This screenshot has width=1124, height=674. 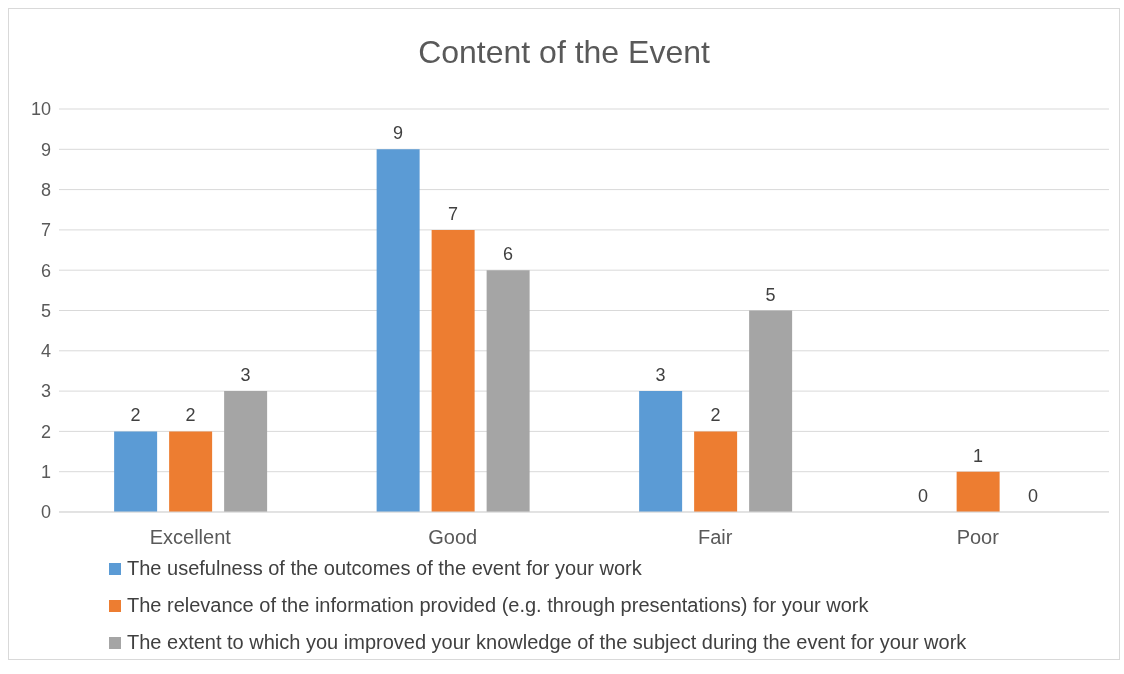 What do you see at coordinates (45, 472) in the screenshot?
I see `y-tick-label: 1` at bounding box center [45, 472].